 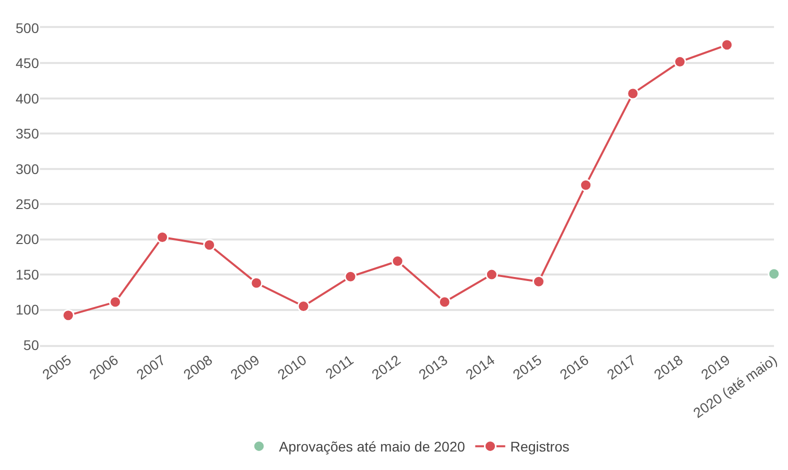 What do you see at coordinates (28, 204) in the screenshot?
I see `y-tick-label: 250` at bounding box center [28, 204].